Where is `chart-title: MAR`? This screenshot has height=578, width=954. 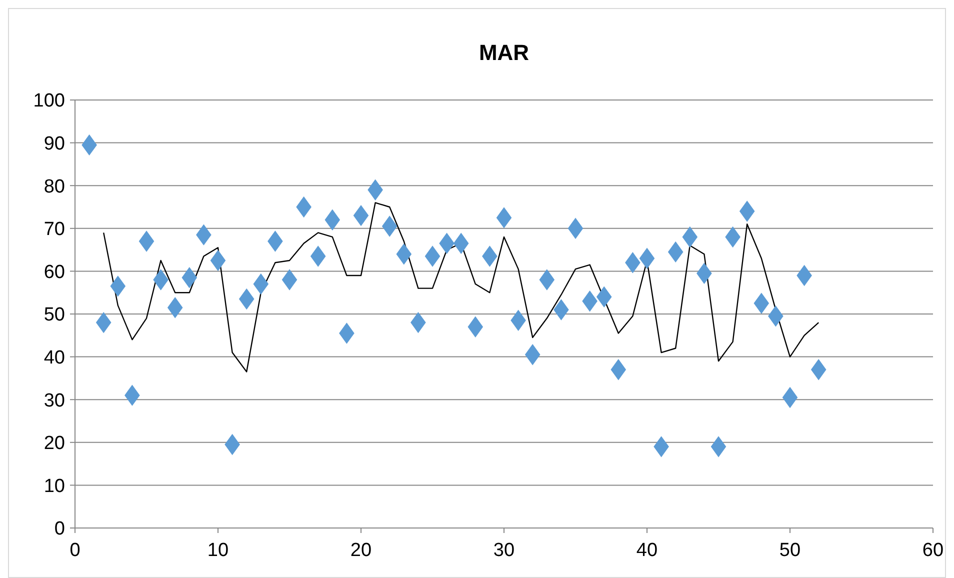 chart-title: MAR is located at coordinates (504, 52).